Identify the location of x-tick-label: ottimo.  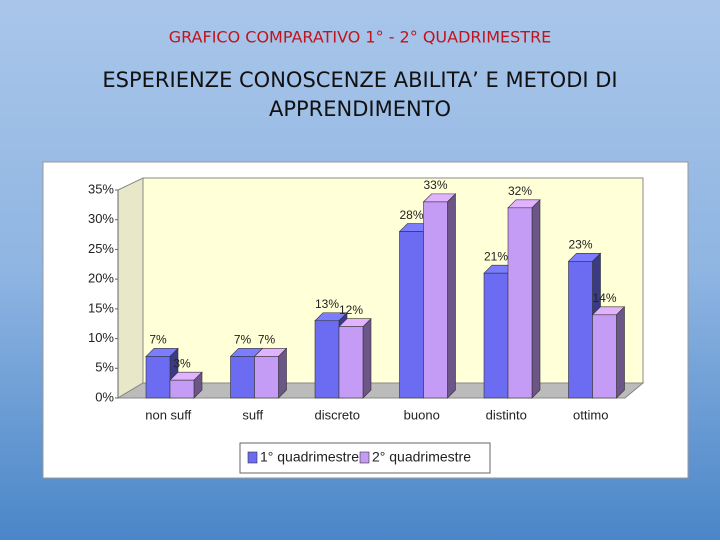
(590, 414).